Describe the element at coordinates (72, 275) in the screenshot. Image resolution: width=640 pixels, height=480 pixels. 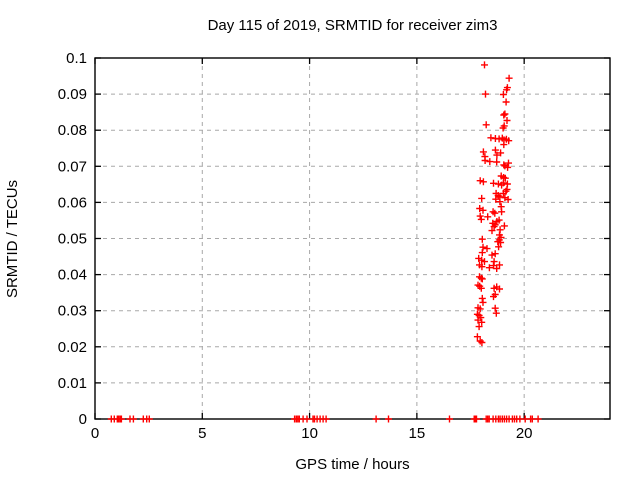
I see `y-tick-label: 0.04` at that location.